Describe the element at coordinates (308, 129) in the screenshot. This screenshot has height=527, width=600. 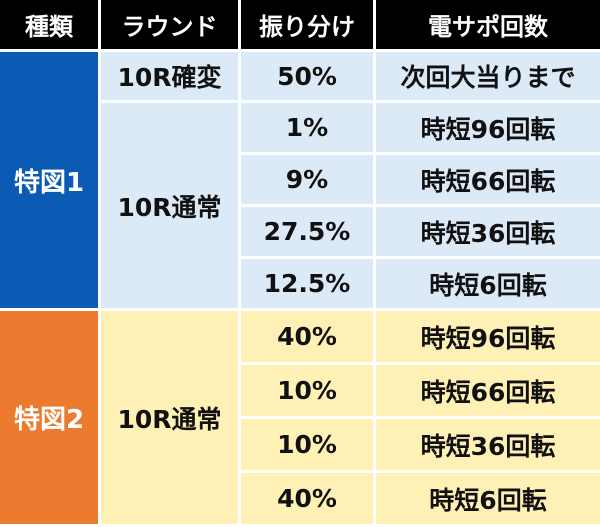
I see `percent-cell: 1%` at that location.